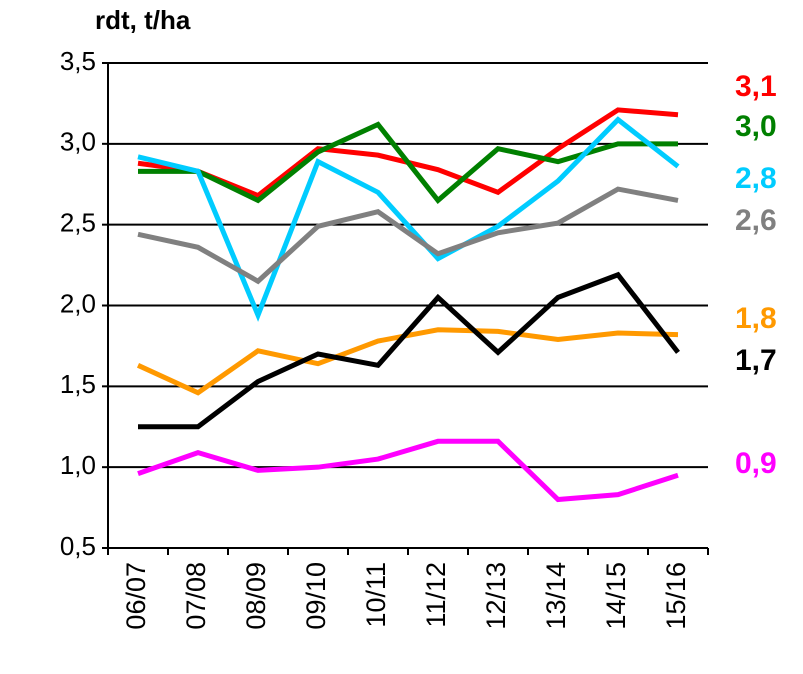 The height and width of the screenshot is (674, 803). What do you see at coordinates (143, 20) in the screenshot?
I see `chart-title: rdt, t/ha` at bounding box center [143, 20].